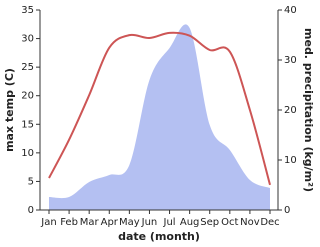 The image size is (320, 247). I want to click on y2-tick-label: 0, so click(287, 210).